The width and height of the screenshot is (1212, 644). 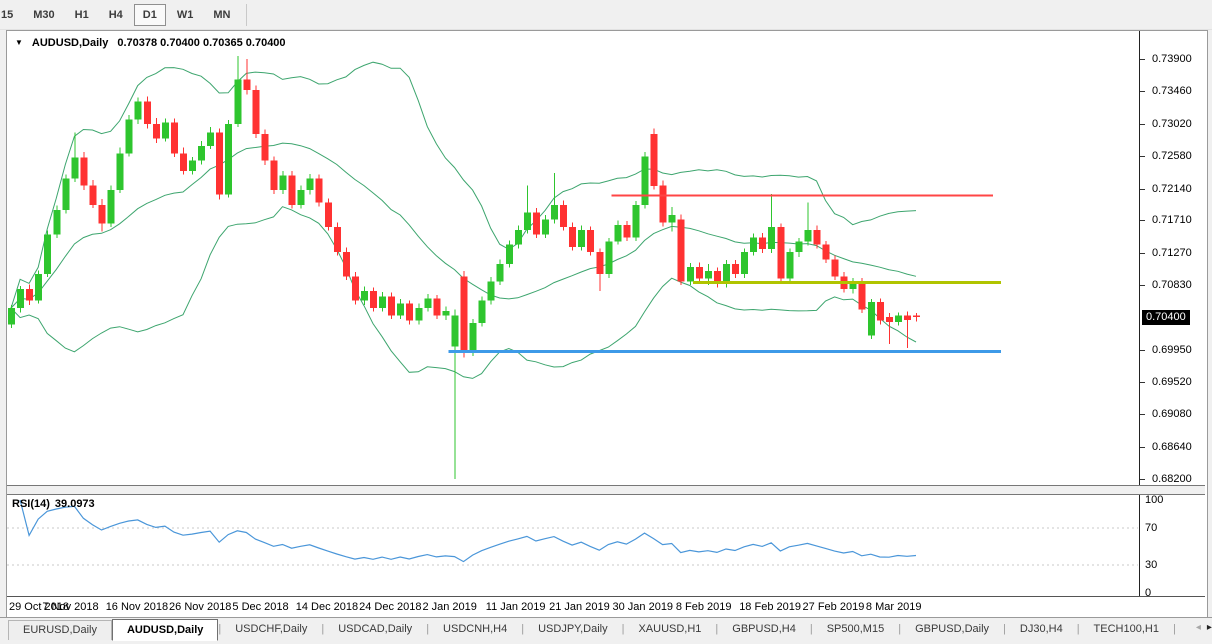 What do you see at coordinates (1151, 527) in the screenshot?
I see `rsi-axis-label: 70` at bounding box center [1151, 527].